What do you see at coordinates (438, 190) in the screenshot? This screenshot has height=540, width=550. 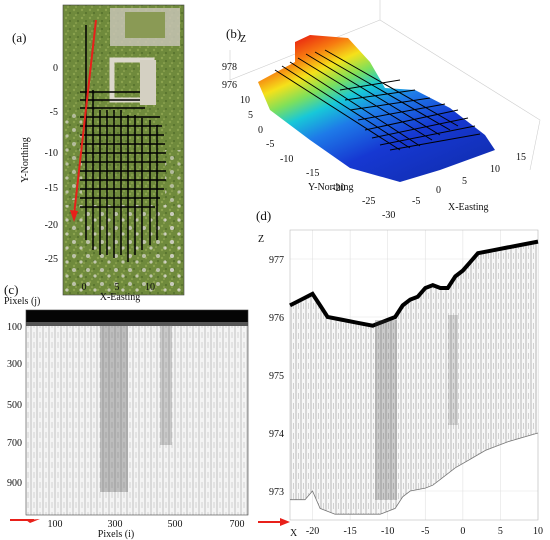 I see `b-xtick: 0` at bounding box center [438, 190].